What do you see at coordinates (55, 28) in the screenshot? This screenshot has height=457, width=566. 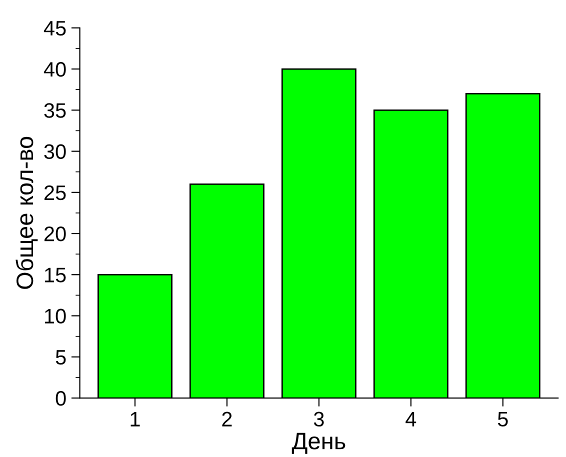 I see `y-tick-label: 45` at bounding box center [55, 28].